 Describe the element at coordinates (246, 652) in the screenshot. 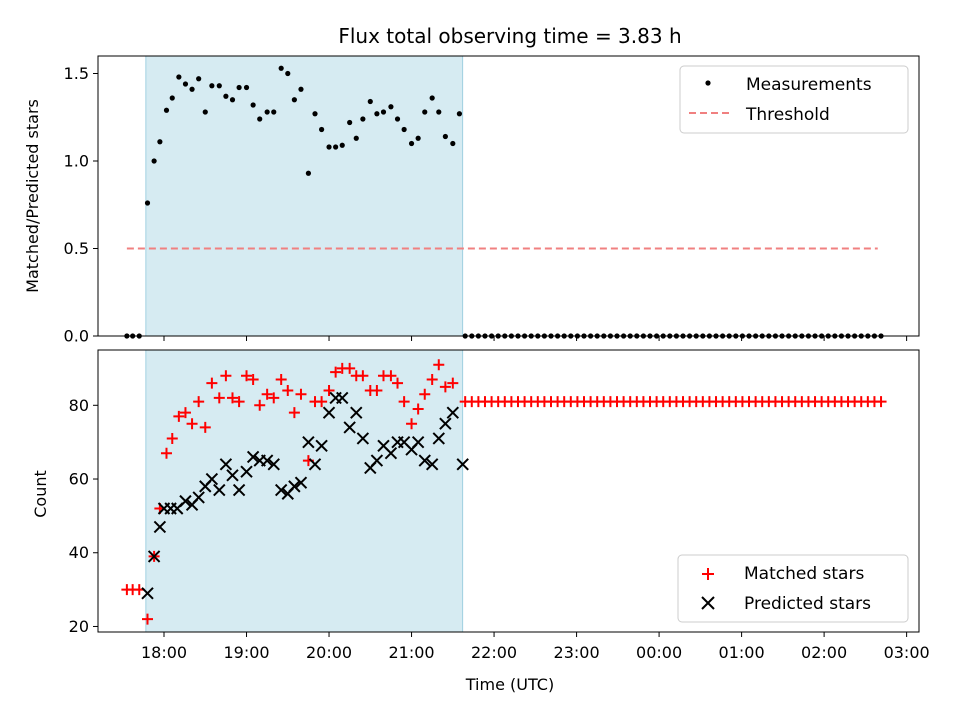

I see `x-tick-label: 19:00` at that location.